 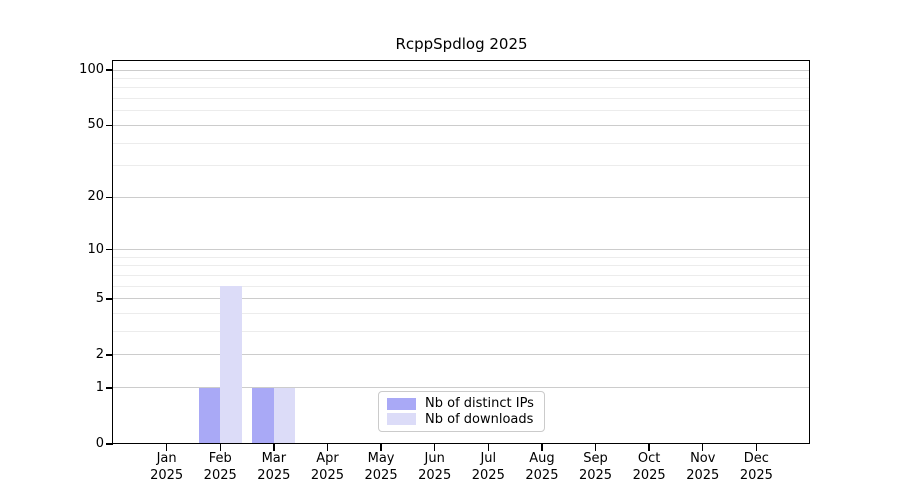 What do you see at coordinates (381, 467) in the screenshot?
I see `x-tick-label: May 2025` at bounding box center [381, 467].